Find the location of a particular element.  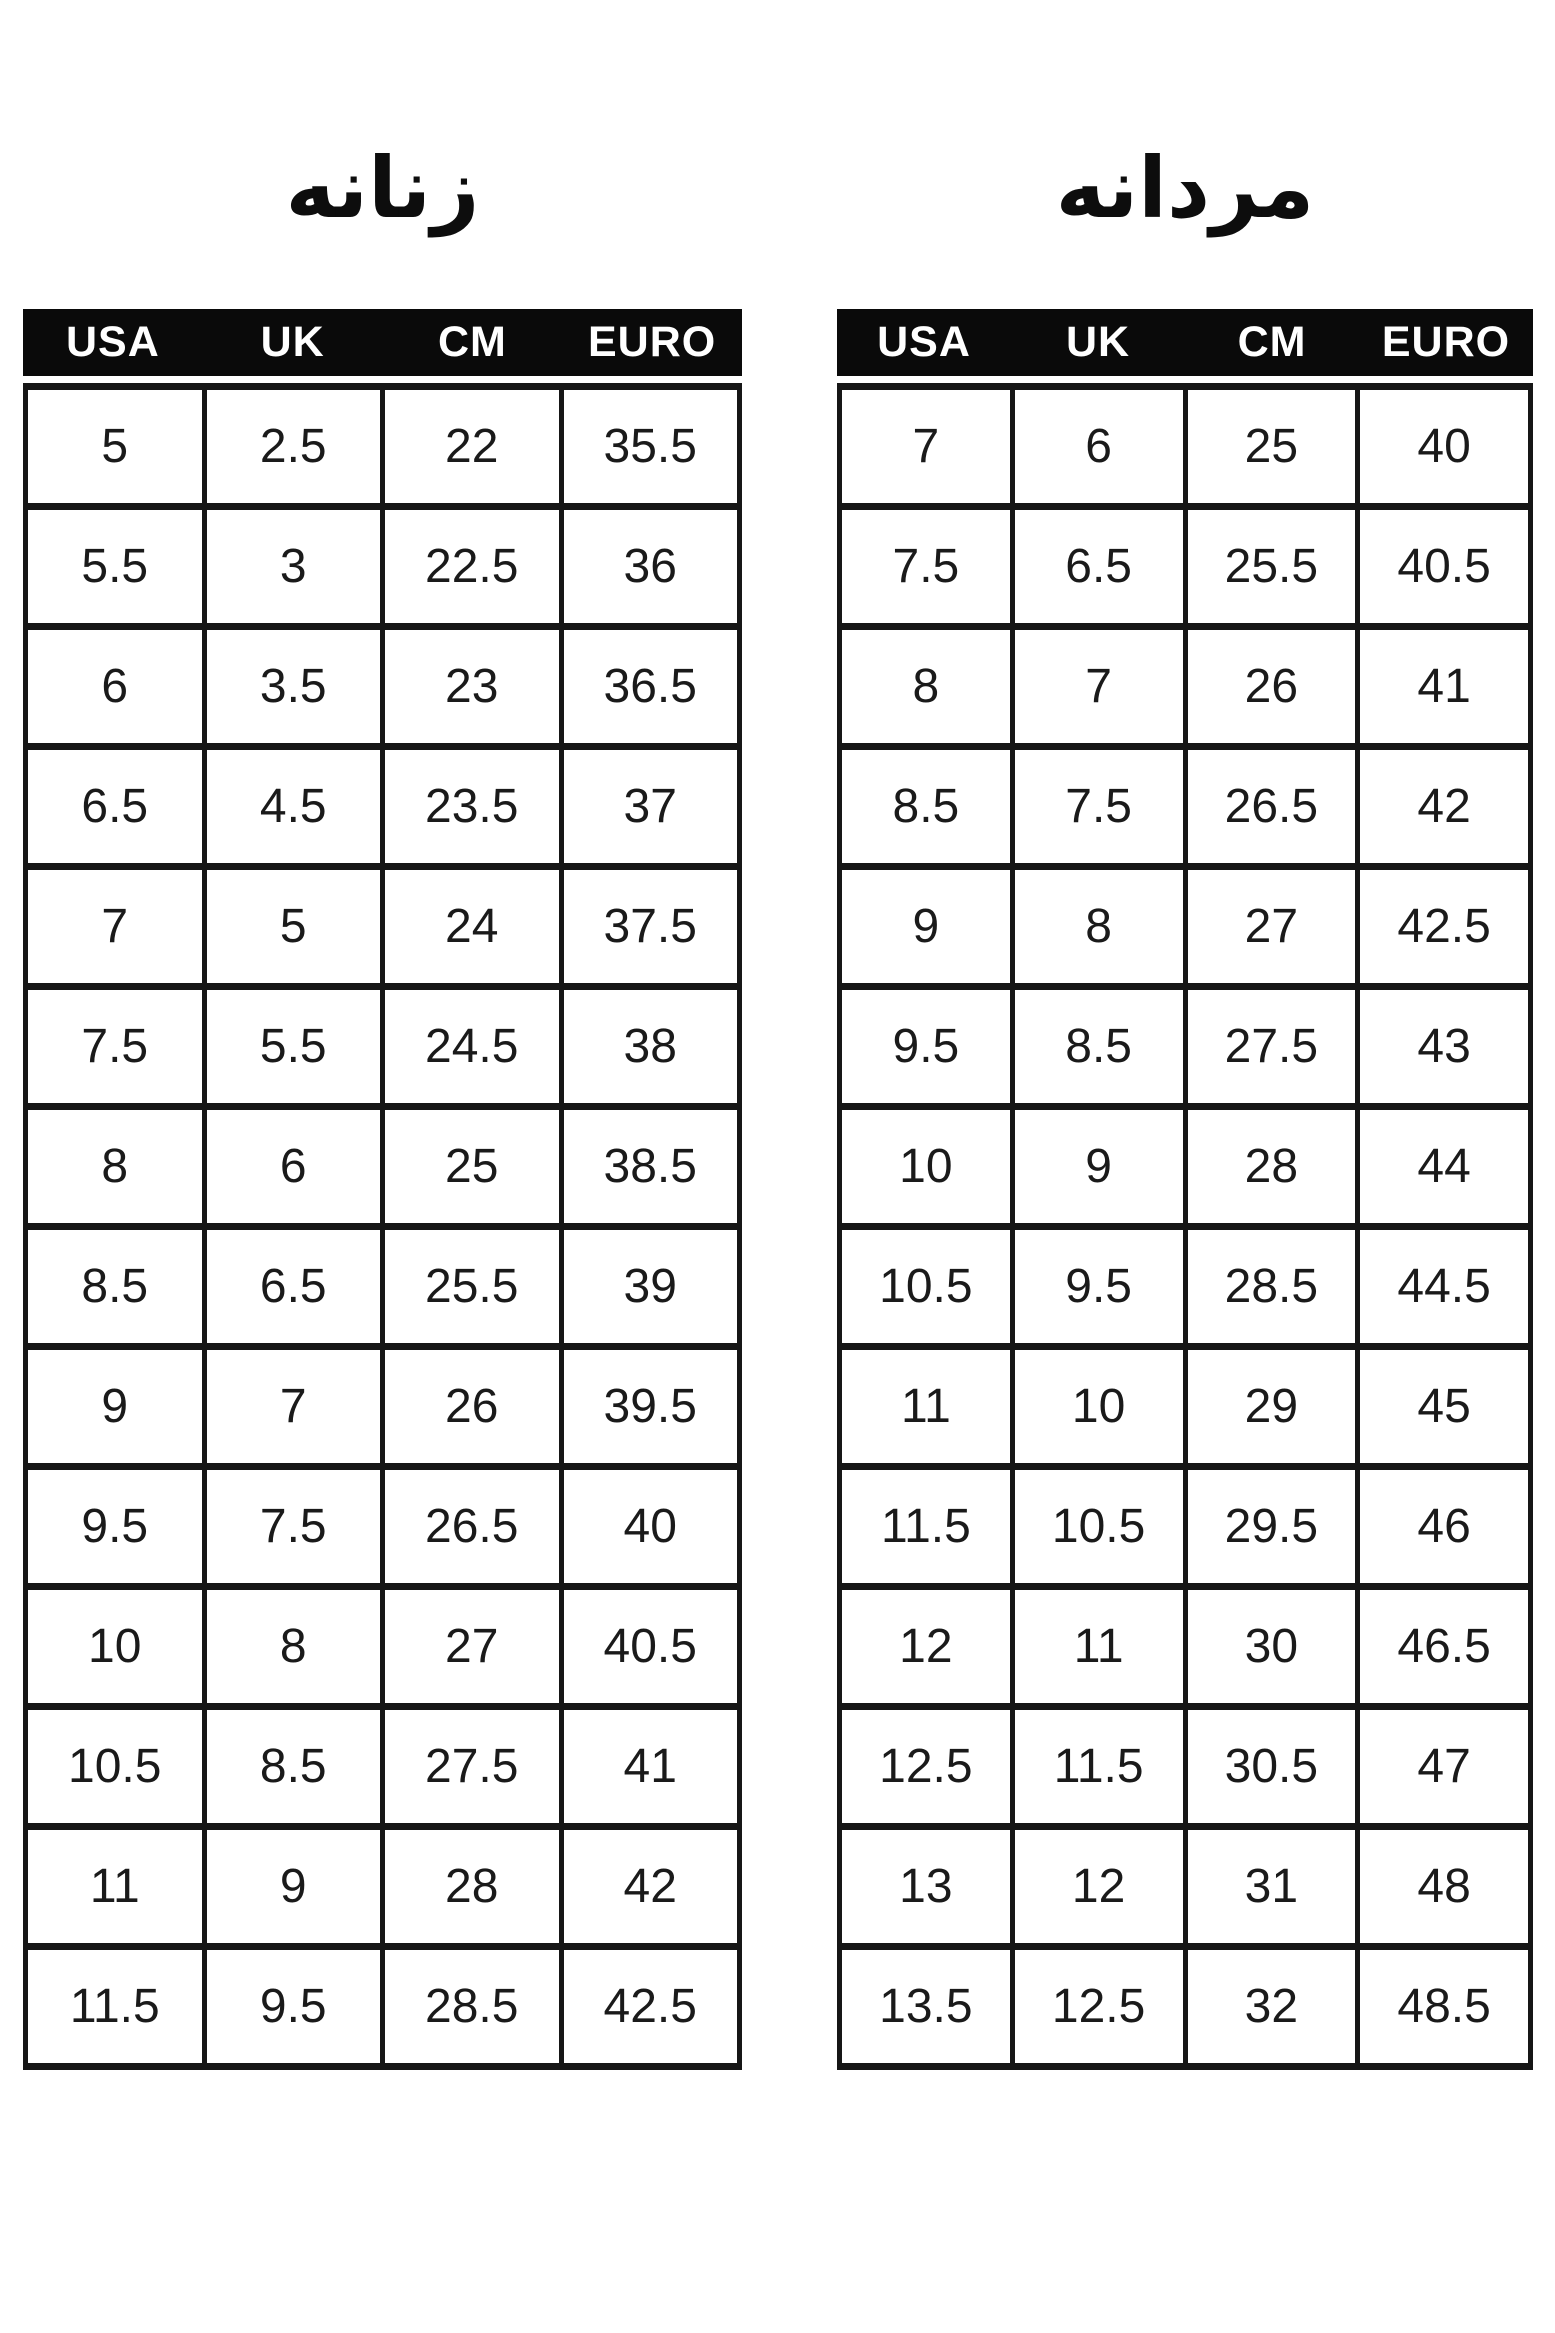

table-row: 10 8 27 40.5 is located at coordinates (382, 1646).